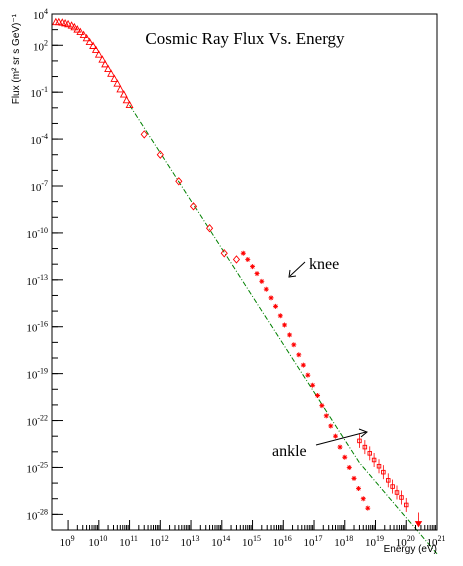 The image size is (463, 566). What do you see at coordinates (37, 233) in the screenshot?
I see `y-tick-label: 10⁻¹⁰` at bounding box center [37, 233].